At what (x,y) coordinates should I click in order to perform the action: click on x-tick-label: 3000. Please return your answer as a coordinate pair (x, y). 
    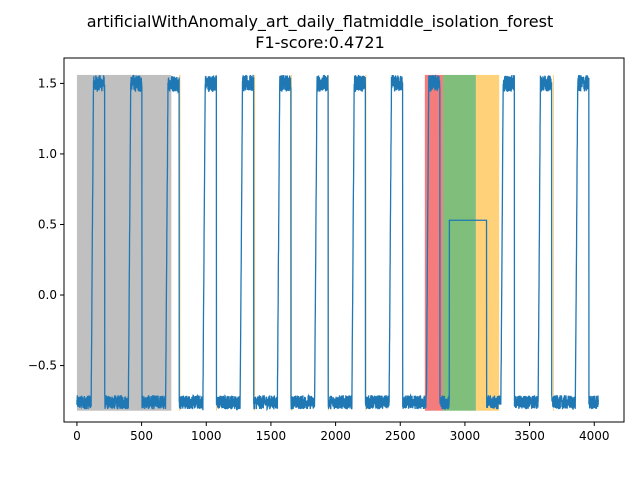
    Looking at the image, I should click on (465, 436).